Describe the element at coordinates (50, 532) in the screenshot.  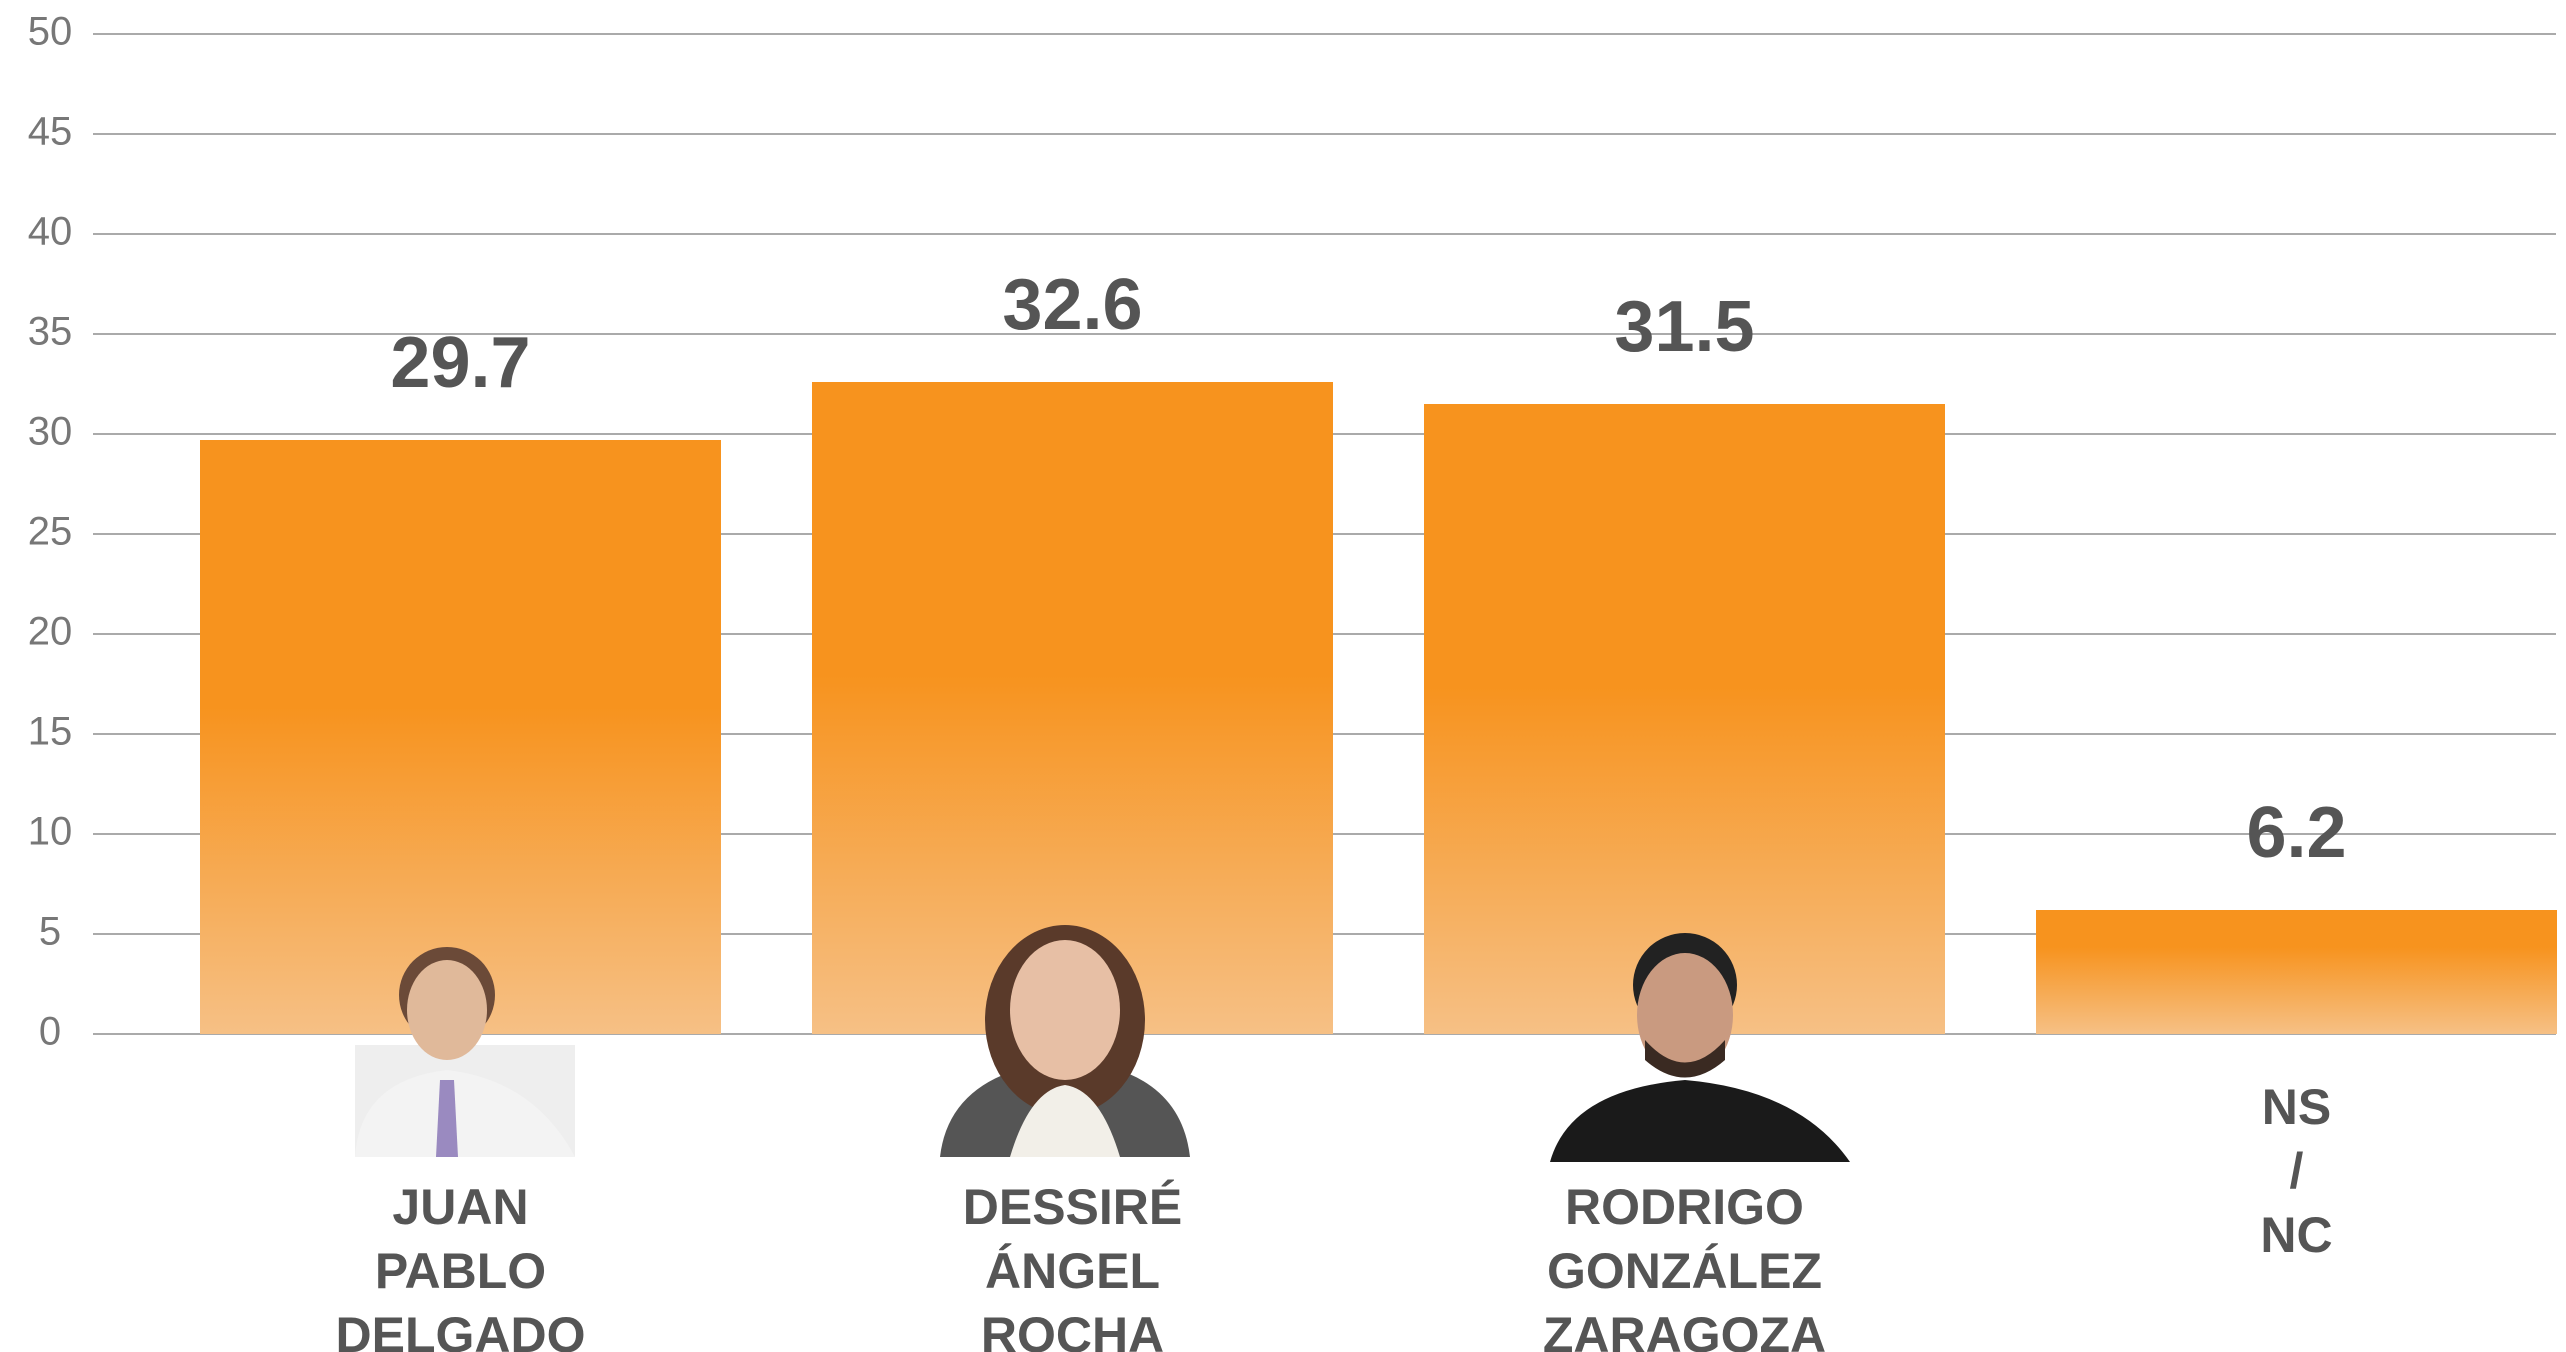
I see `y-tick-label: 25` at that location.